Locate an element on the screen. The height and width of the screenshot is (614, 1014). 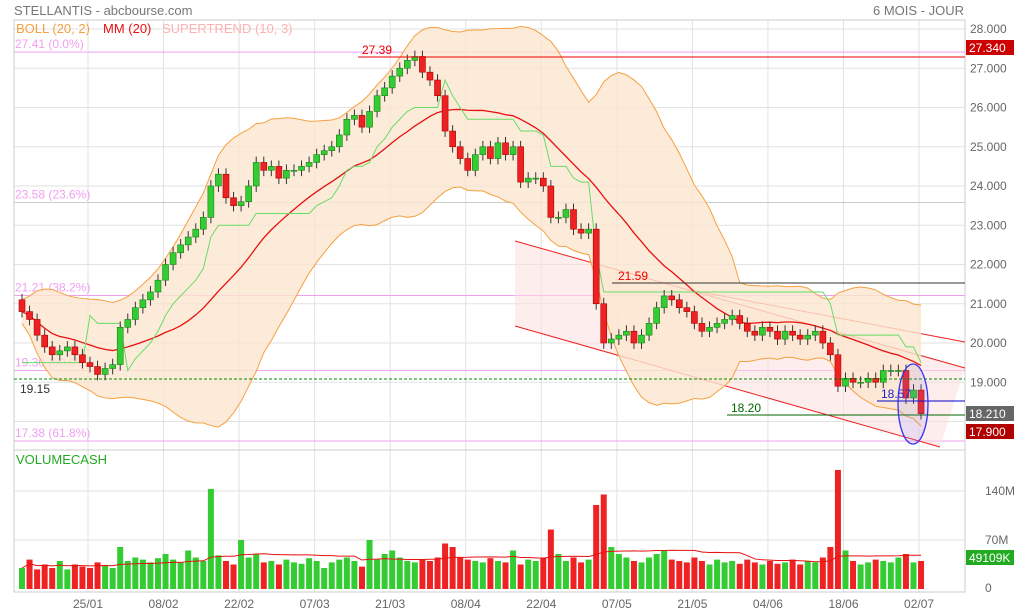
volume-badge: 49109K is located at coordinates (989, 558).